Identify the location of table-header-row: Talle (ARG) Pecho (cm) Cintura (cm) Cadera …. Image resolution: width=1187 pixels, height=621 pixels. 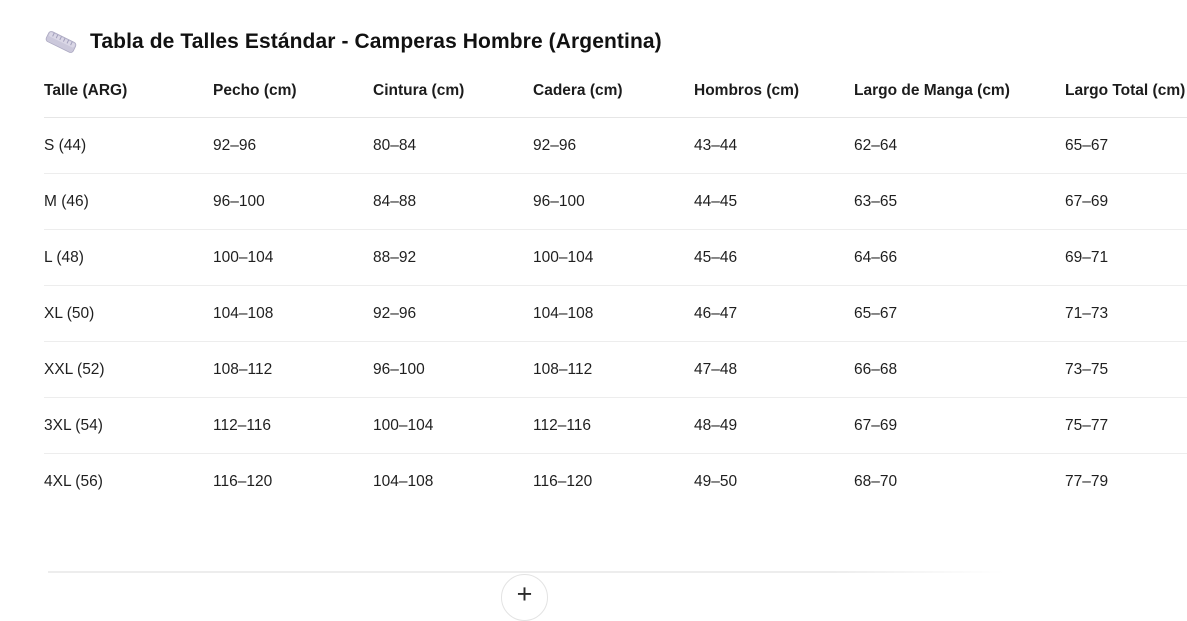
(615, 95).